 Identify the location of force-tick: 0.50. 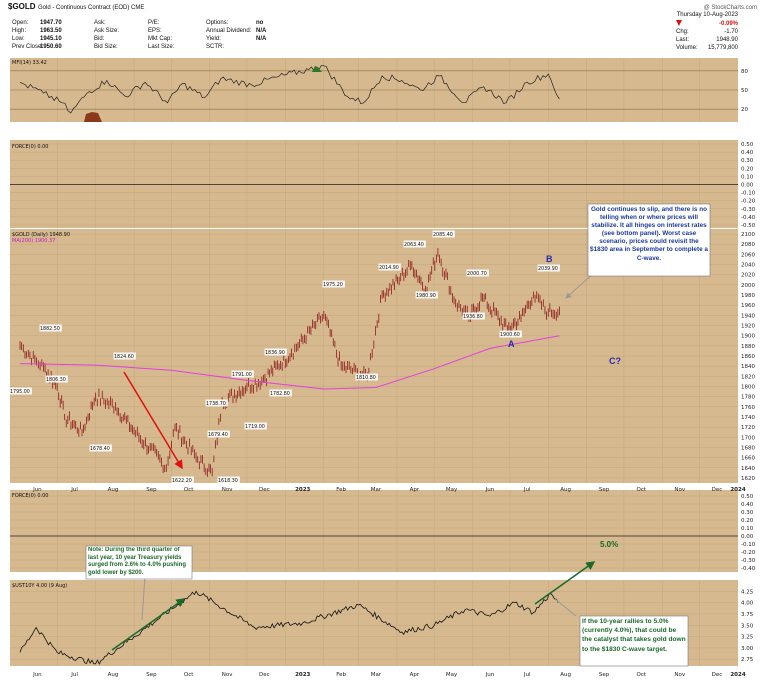
(747, 497).